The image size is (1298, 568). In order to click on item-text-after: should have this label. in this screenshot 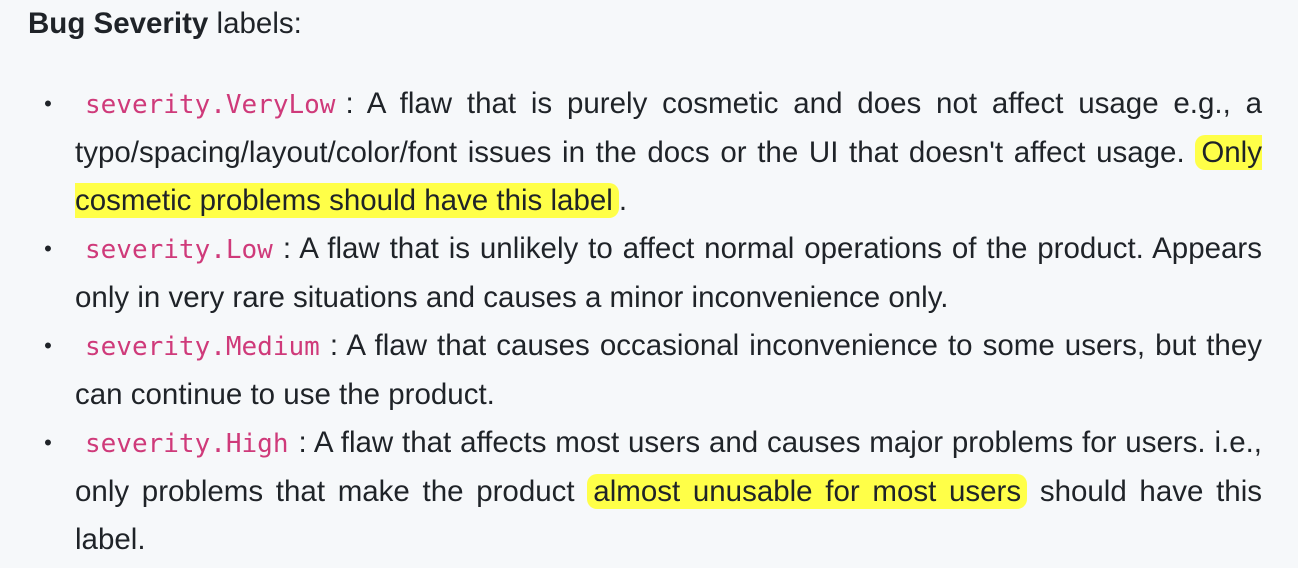, I will do `click(668, 515)`.